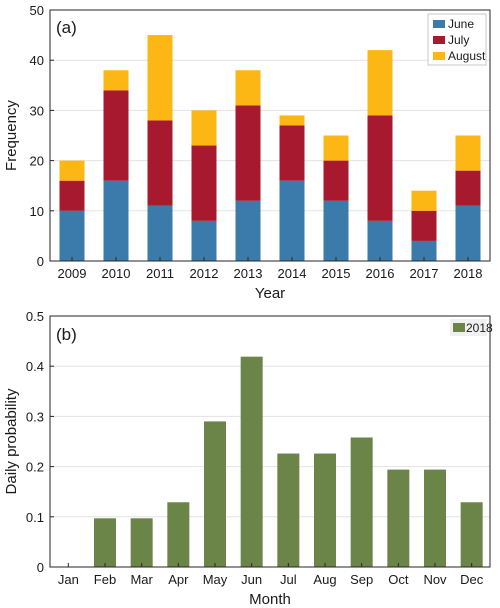  I want to click on y-tick-label: 30, so click(37, 110).